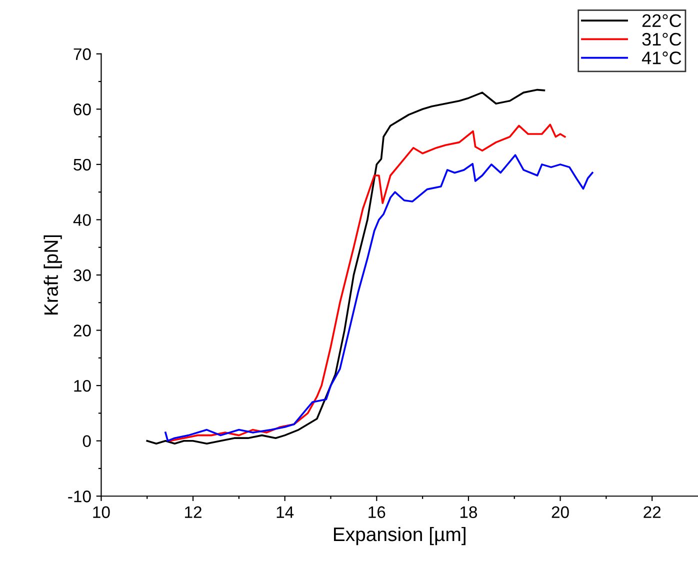 This screenshot has height=567, width=698. Describe the element at coordinates (400, 536) in the screenshot. I see `x-axis-title: Expansion [µm]` at that location.